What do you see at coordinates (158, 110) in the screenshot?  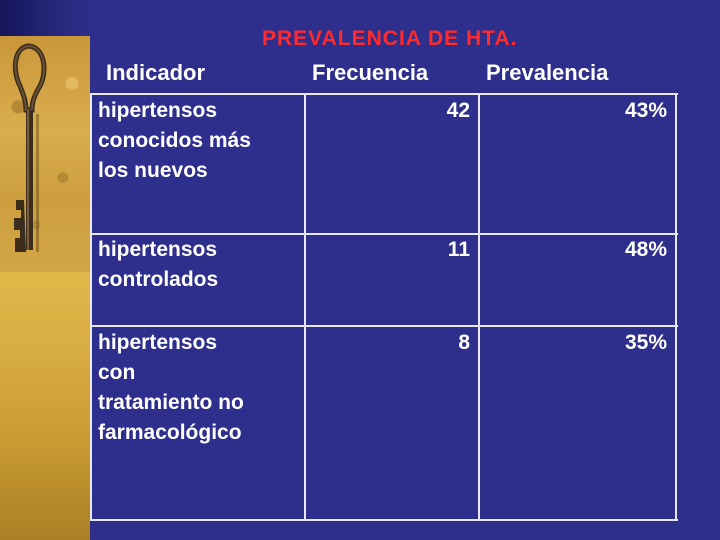 I see `row1-indicador-line1: hipertensos` at bounding box center [158, 110].